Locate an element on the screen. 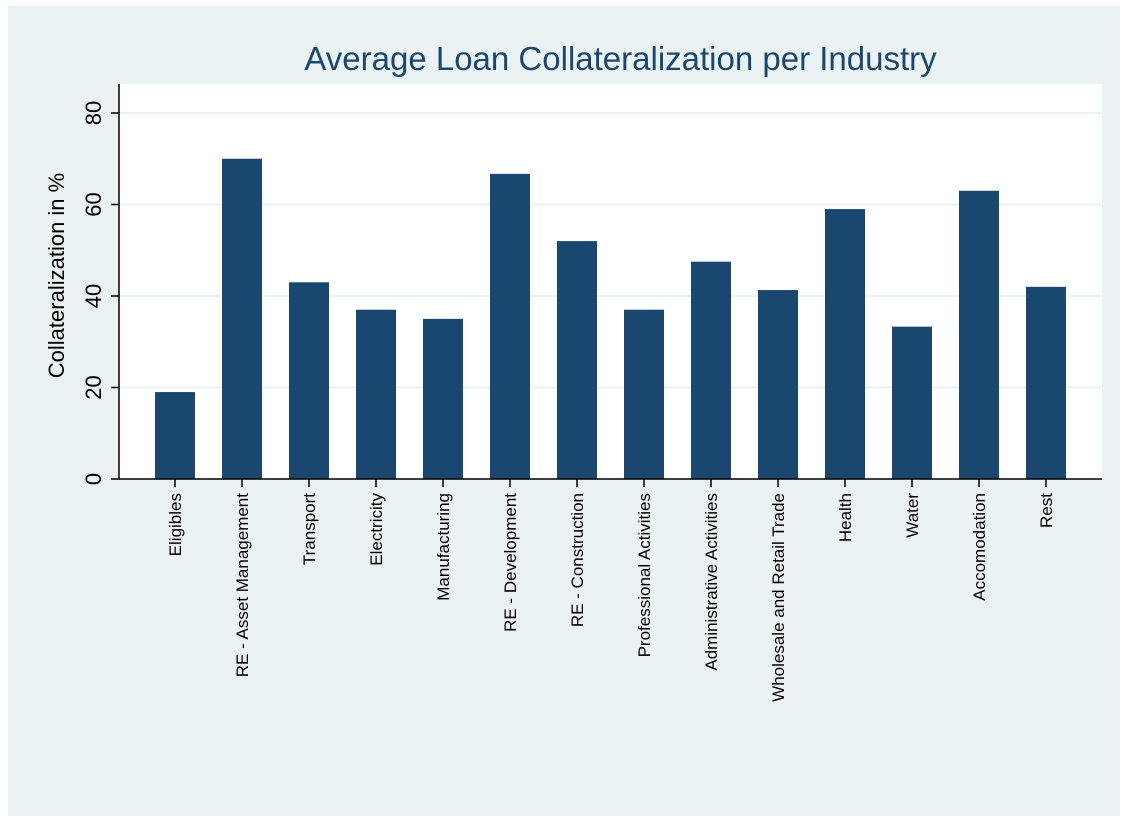 This screenshot has height=820, width=1124. y-tick-label: 40 is located at coordinates (93, 296).